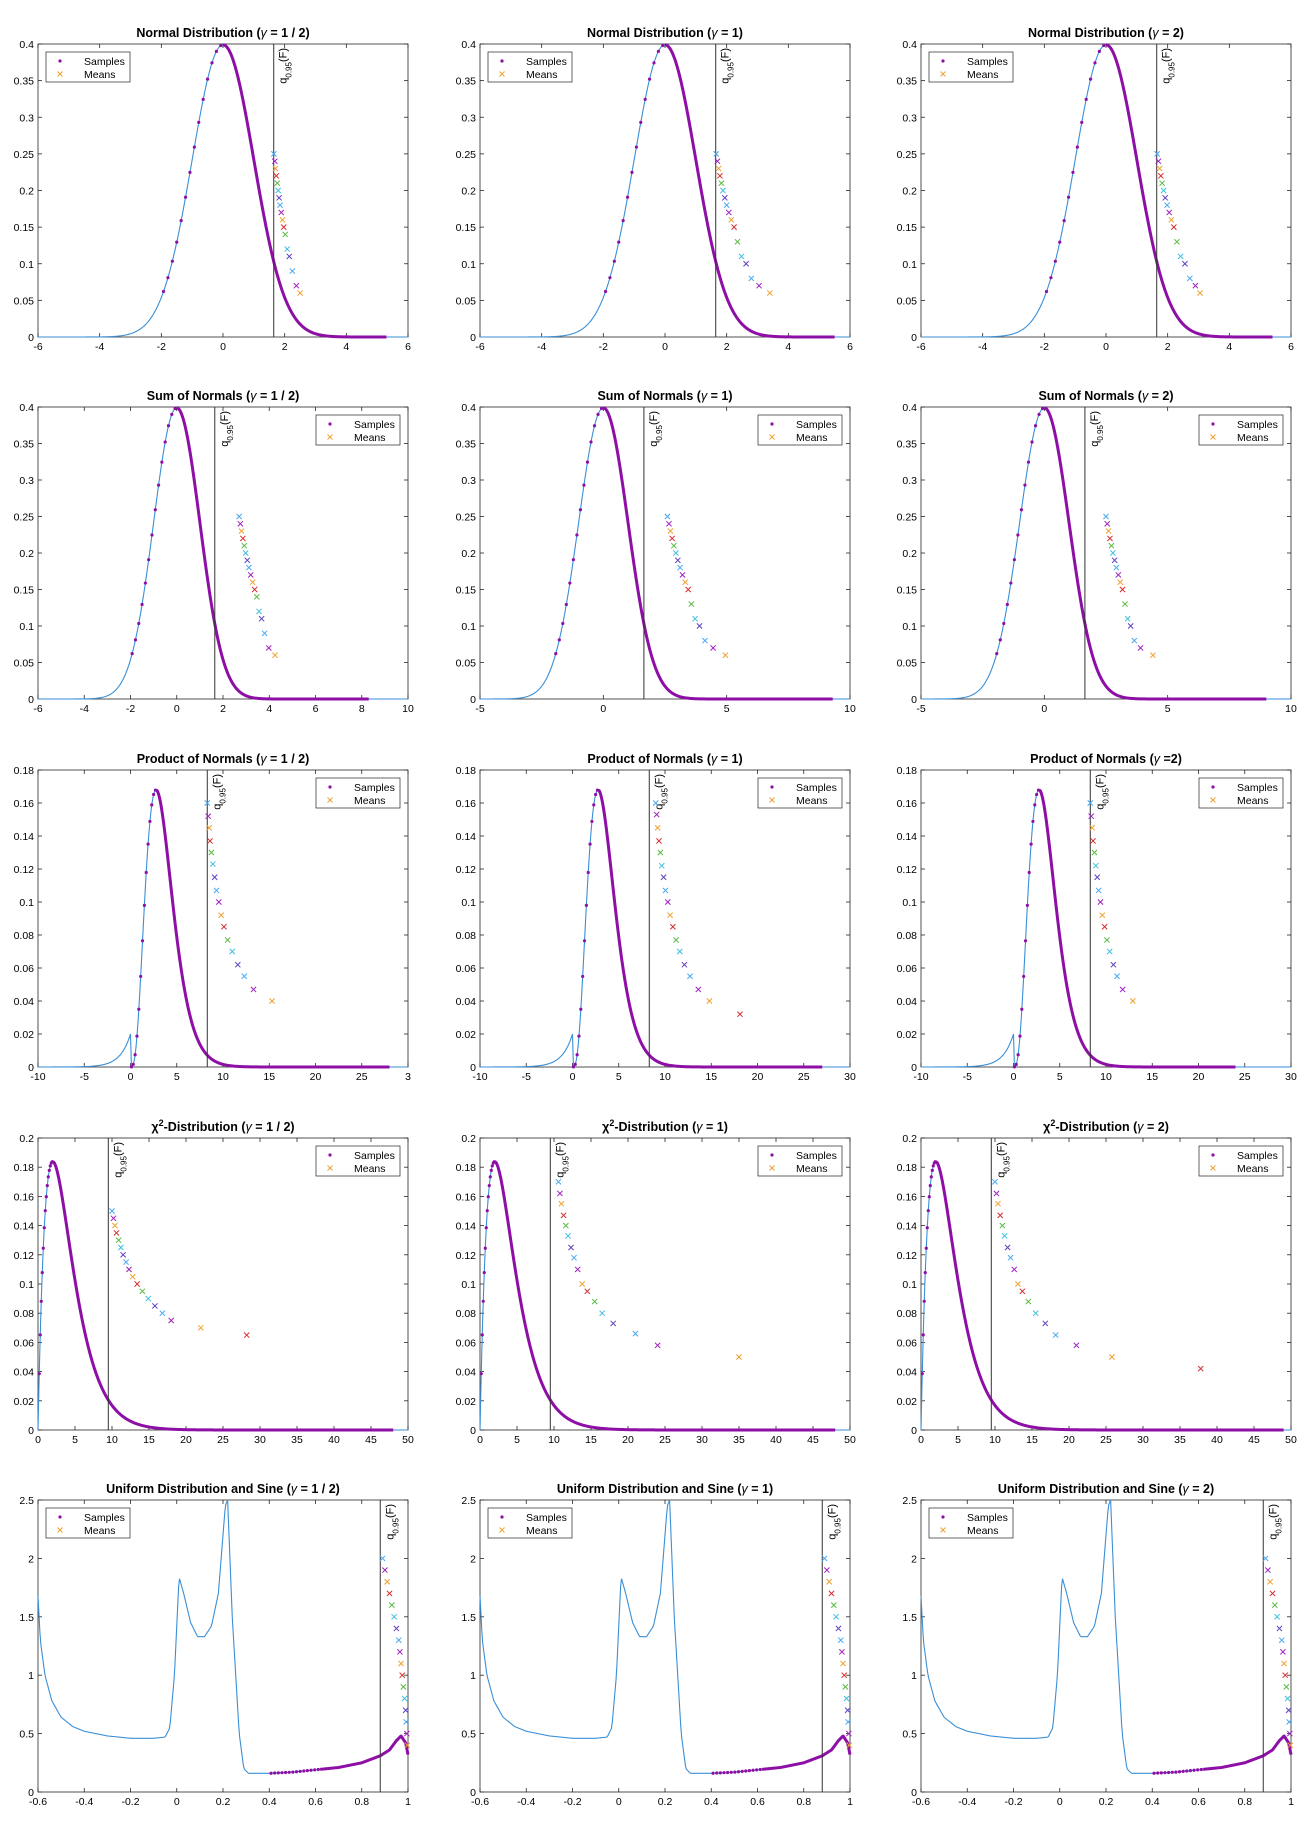 Image resolution: width=1308 pixels, height=1836 pixels. I want to click on samples-trace, so click(1137, 928).